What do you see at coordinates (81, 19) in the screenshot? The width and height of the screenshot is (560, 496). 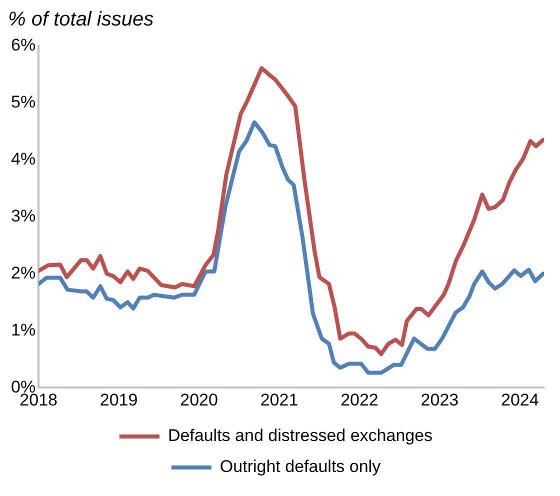 I see `chart-title: % of total issues` at bounding box center [81, 19].